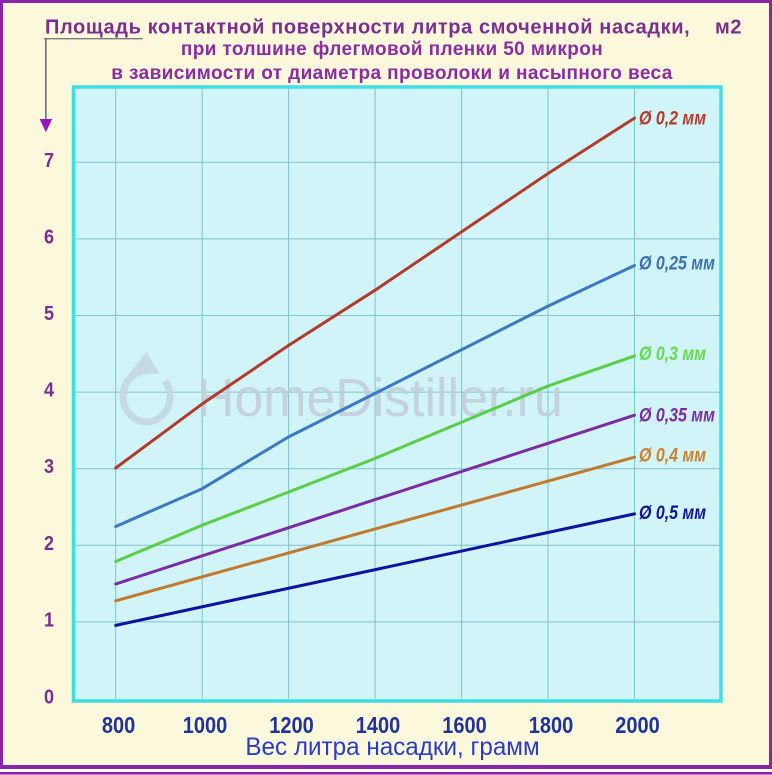 The width and height of the screenshot is (772, 775). What do you see at coordinates (291, 725) in the screenshot?
I see `svg-text: 1200` at bounding box center [291, 725].